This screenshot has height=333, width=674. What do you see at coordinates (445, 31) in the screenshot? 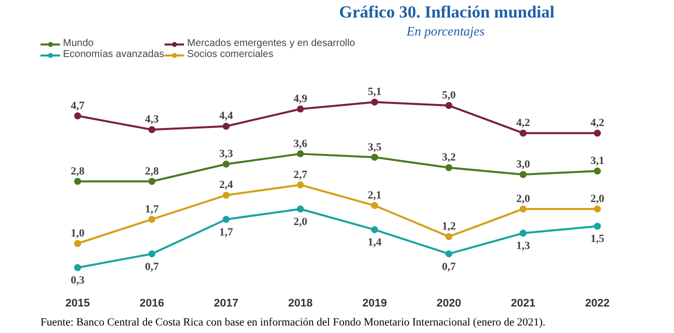
I see `chart-subtitle: En porcentajes` at bounding box center [445, 31].